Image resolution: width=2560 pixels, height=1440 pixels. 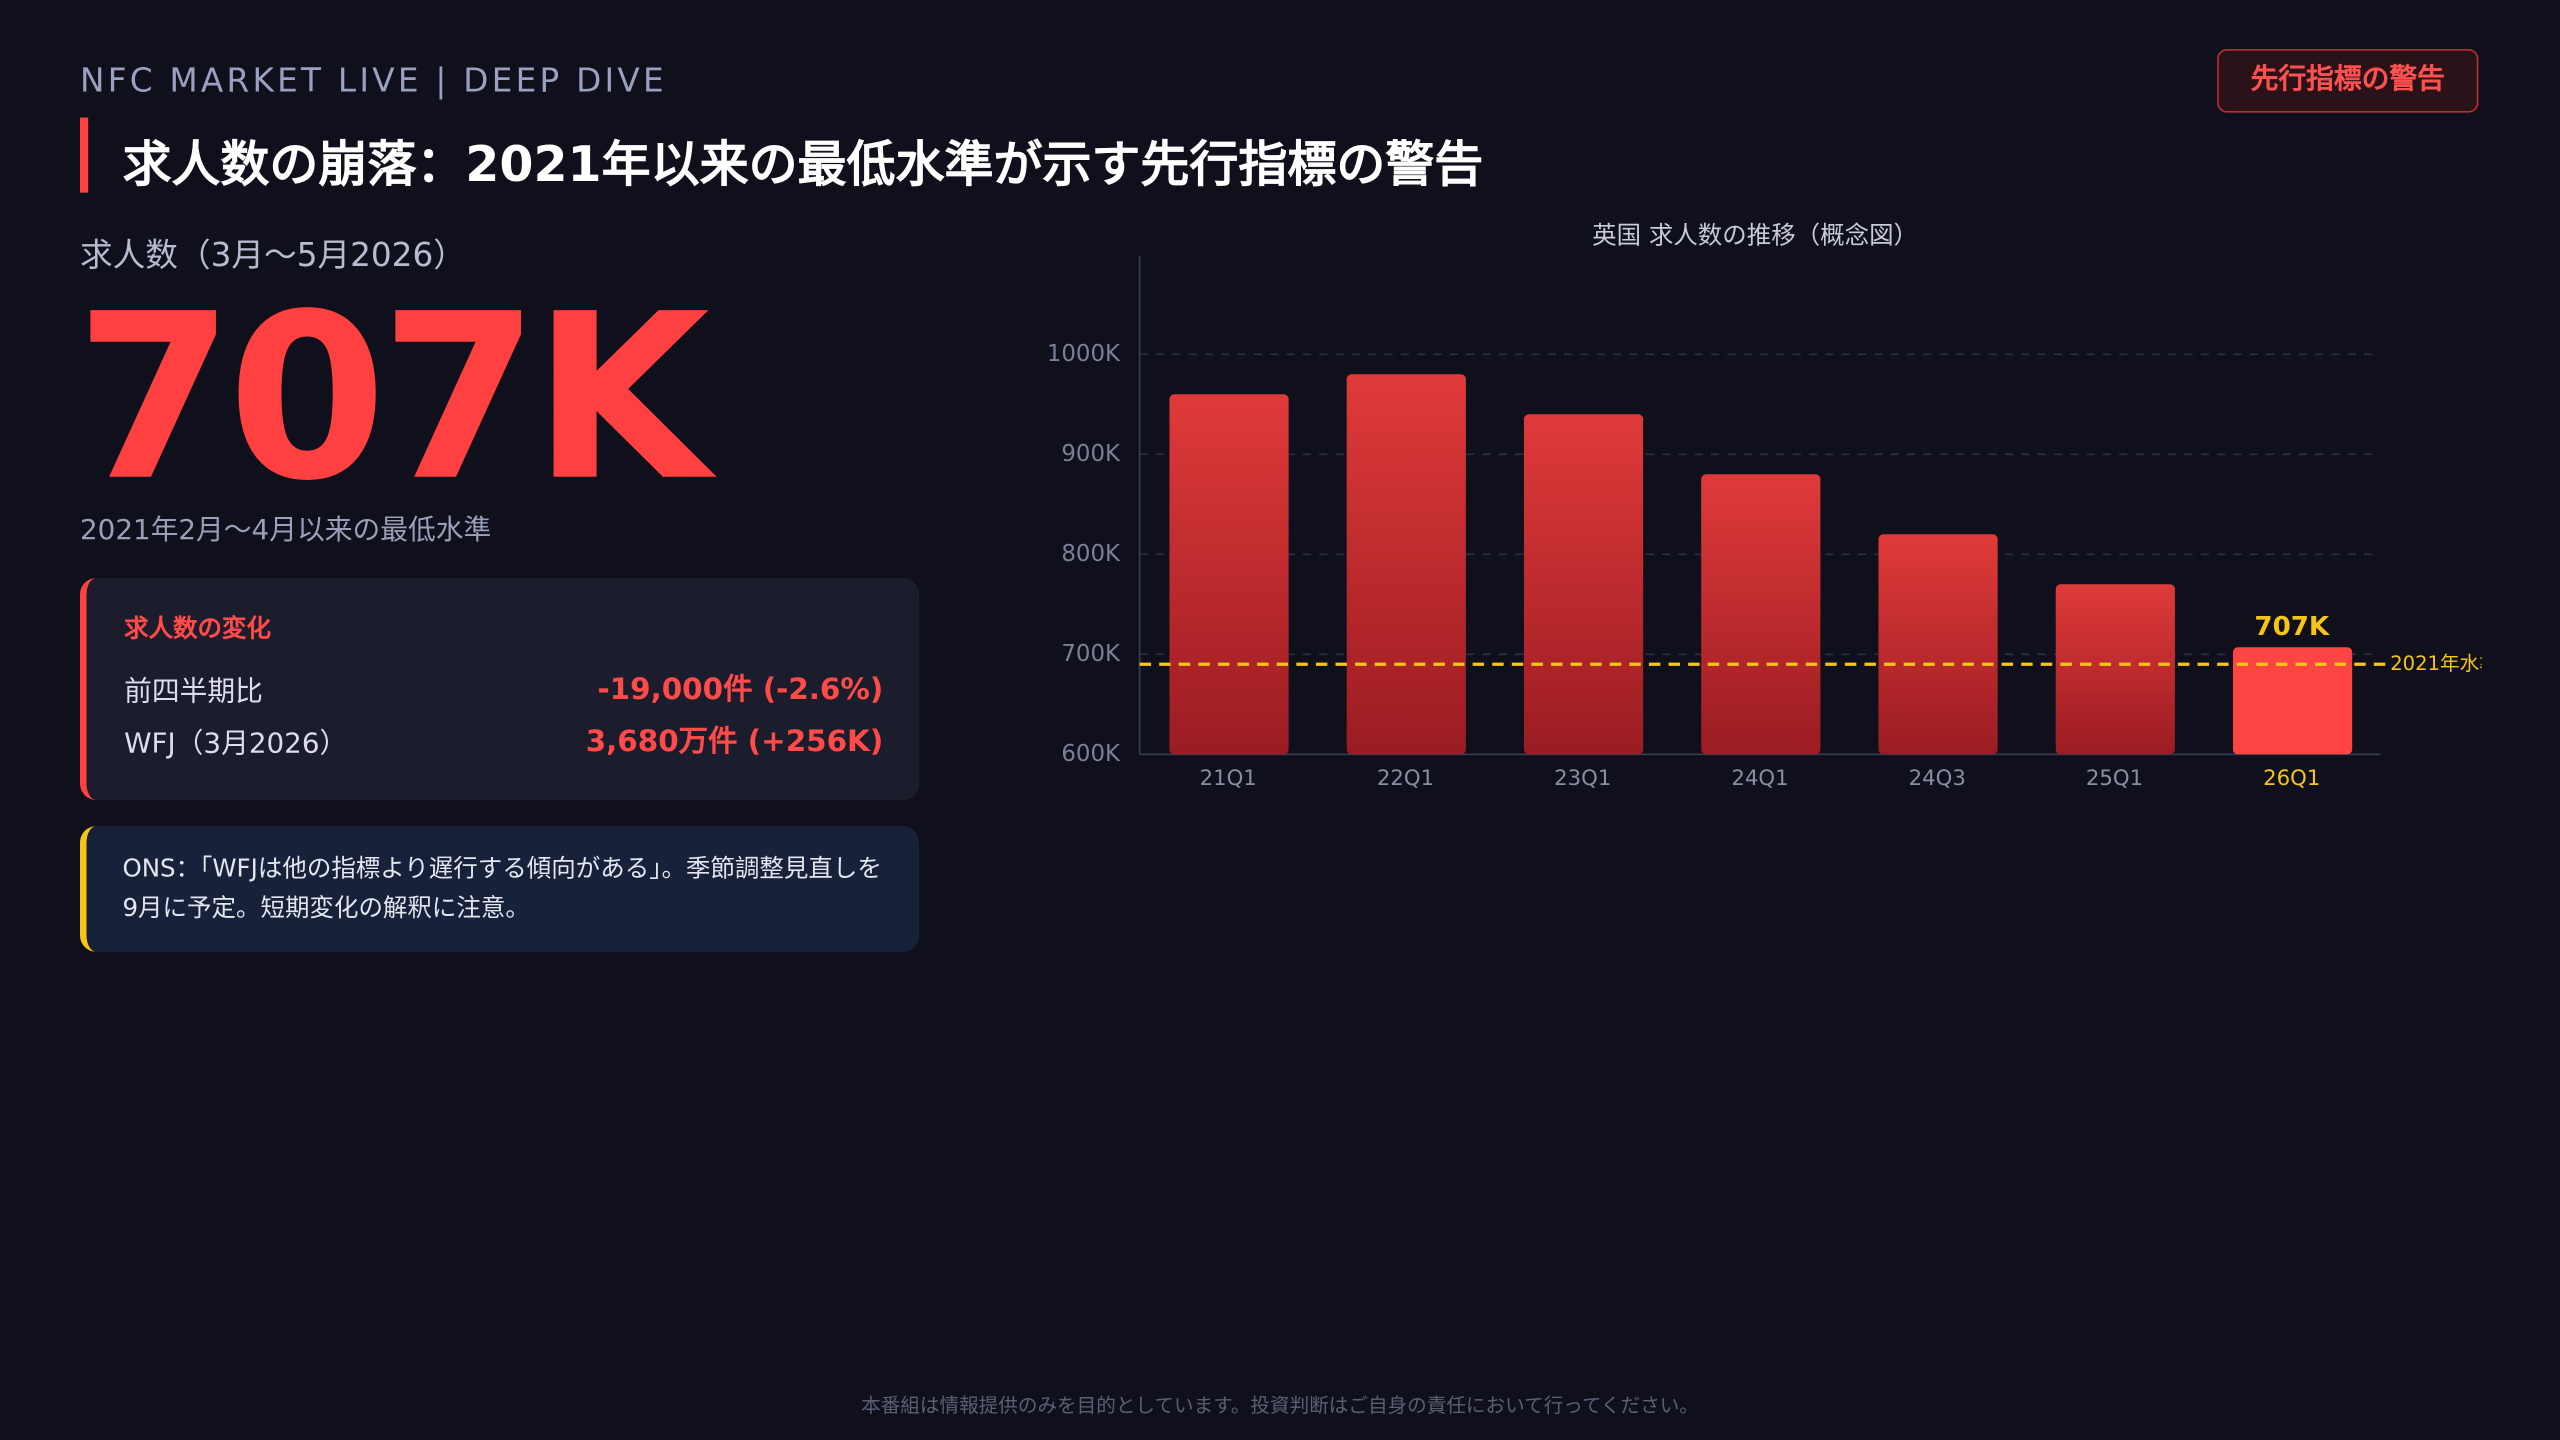 I want to click on big-value: 707K, so click(x=392, y=399).